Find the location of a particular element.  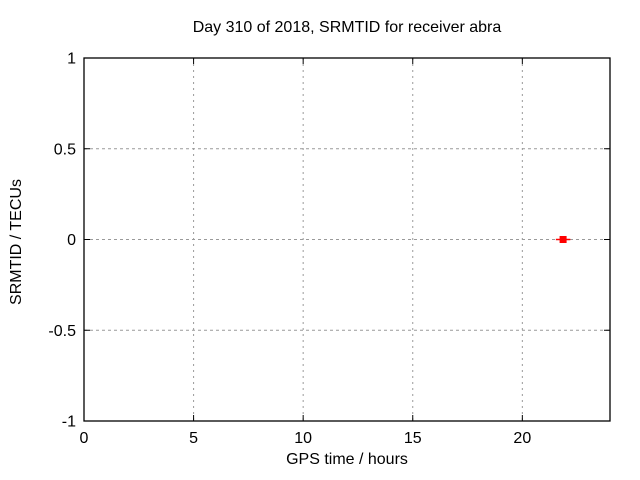

x-tick-label: 0 is located at coordinates (84, 438).